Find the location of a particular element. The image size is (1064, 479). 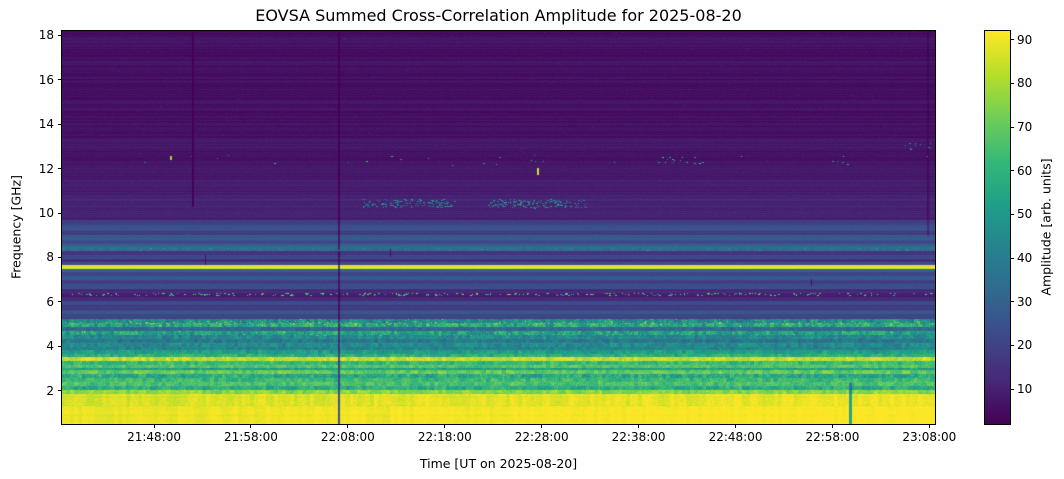

y-tick-label: 6 is located at coordinates (50, 301).